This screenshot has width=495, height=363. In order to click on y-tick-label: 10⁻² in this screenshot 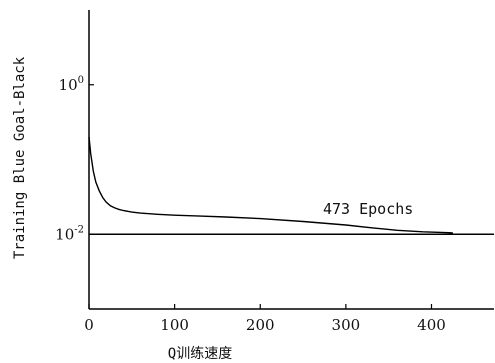, I will do `click(69, 233)`.